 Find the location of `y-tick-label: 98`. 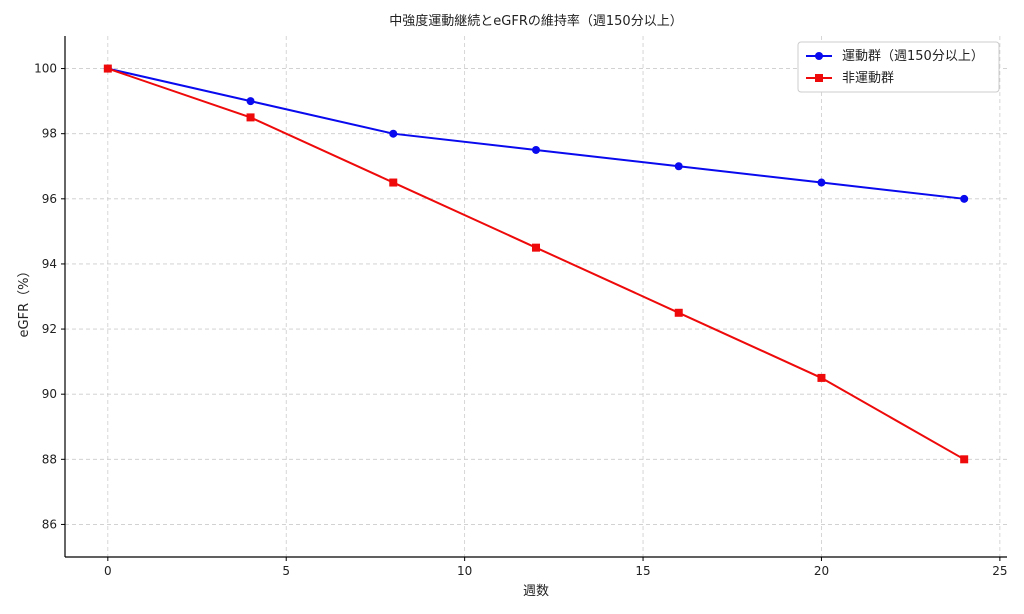

y-tick-label: 98 is located at coordinates (49, 134).